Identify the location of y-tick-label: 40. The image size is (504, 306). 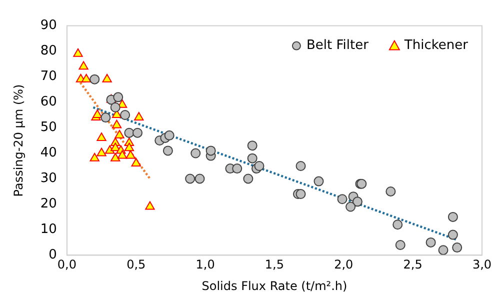
(48, 153).